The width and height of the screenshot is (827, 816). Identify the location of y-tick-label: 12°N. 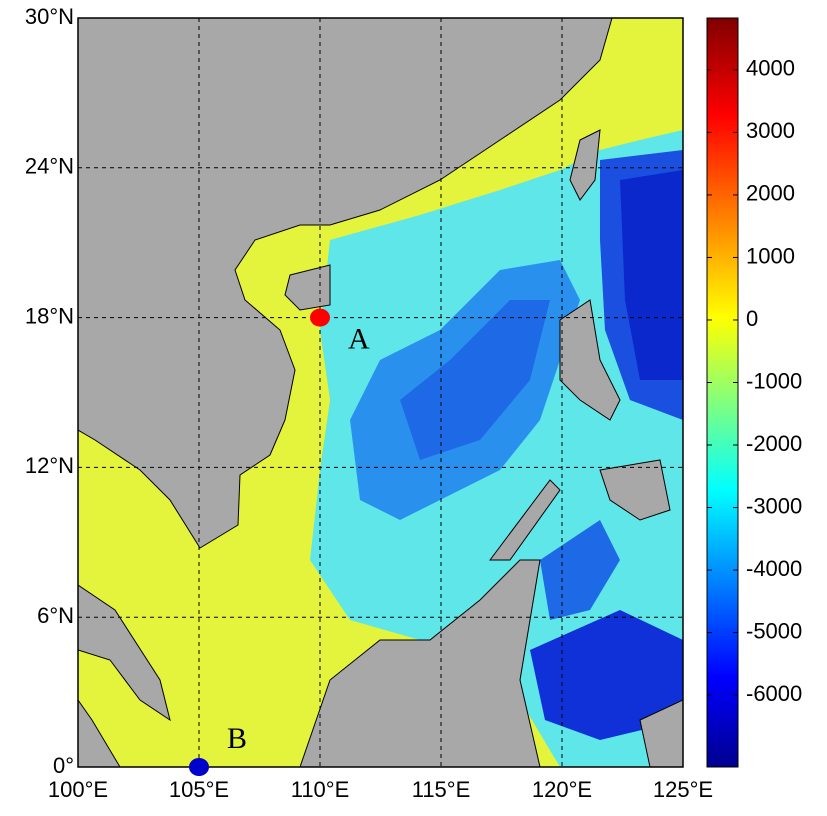
(49, 465).